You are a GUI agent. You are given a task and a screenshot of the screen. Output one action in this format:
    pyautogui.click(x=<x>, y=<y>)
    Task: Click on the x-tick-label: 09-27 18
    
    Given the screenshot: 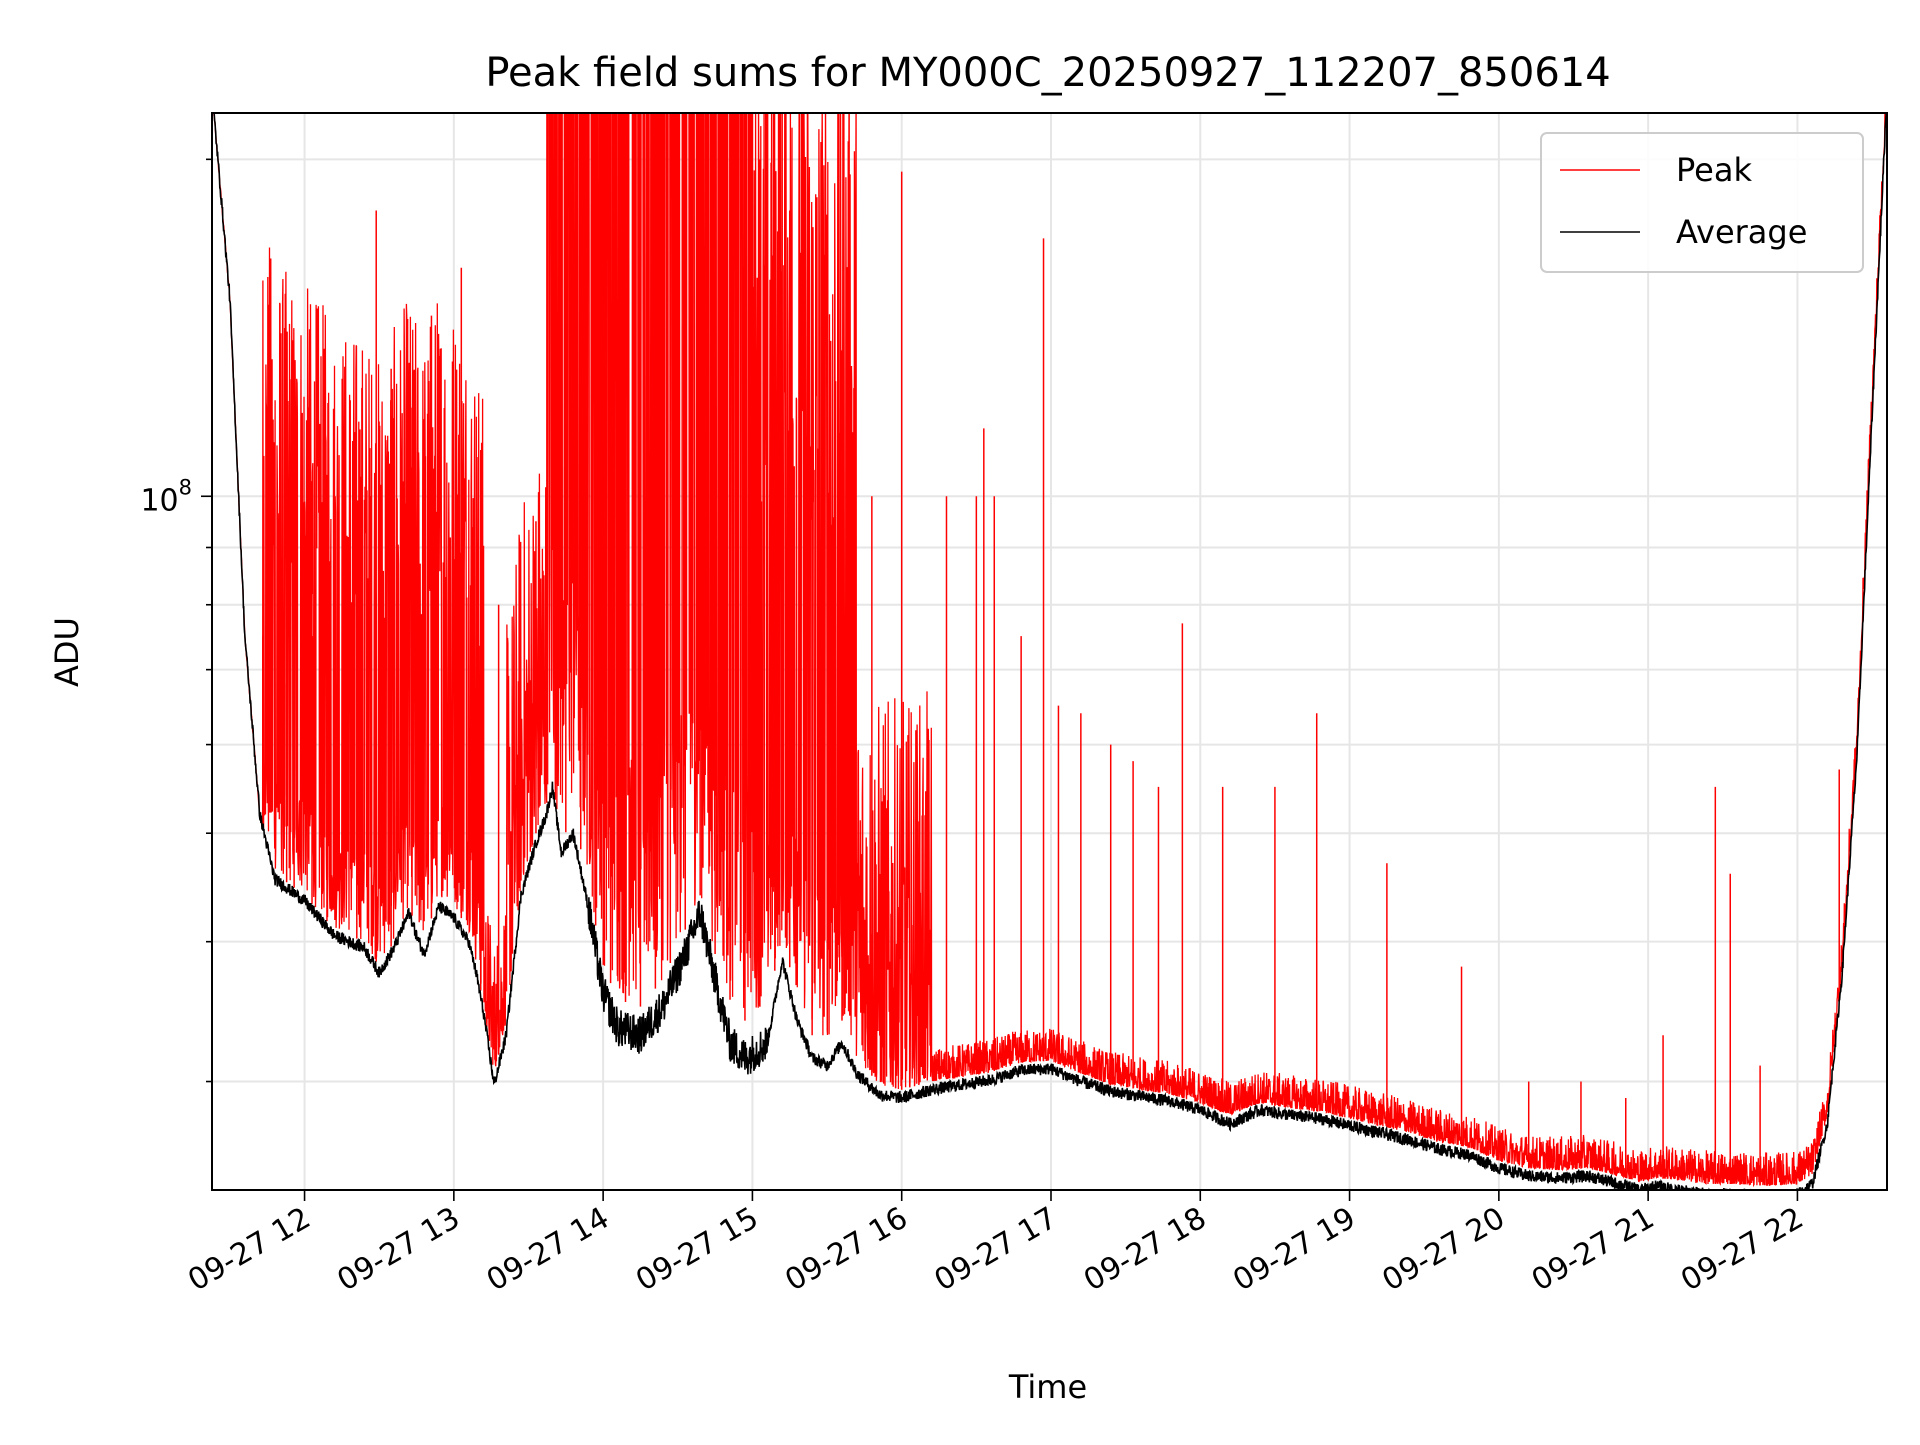 What is the action you would take?
    pyautogui.click(x=1145, y=1250)
    